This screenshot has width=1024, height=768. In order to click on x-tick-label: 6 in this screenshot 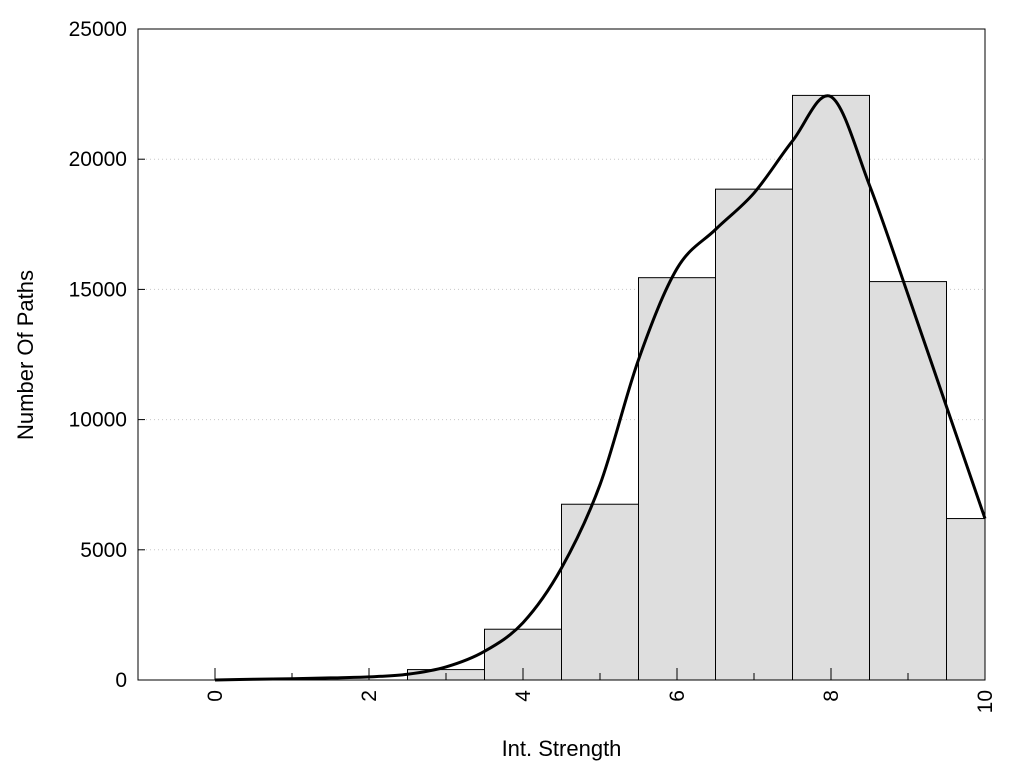, I will do `click(677, 696)`.